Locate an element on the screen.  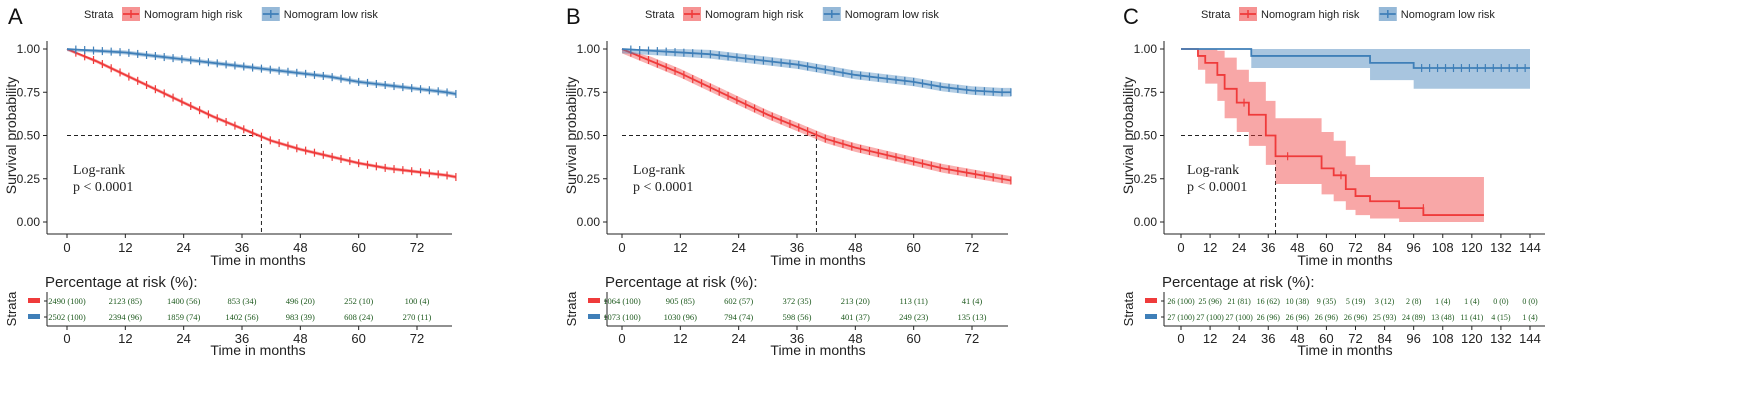
risk-cell: 3 (12) is located at coordinates (1385, 301).